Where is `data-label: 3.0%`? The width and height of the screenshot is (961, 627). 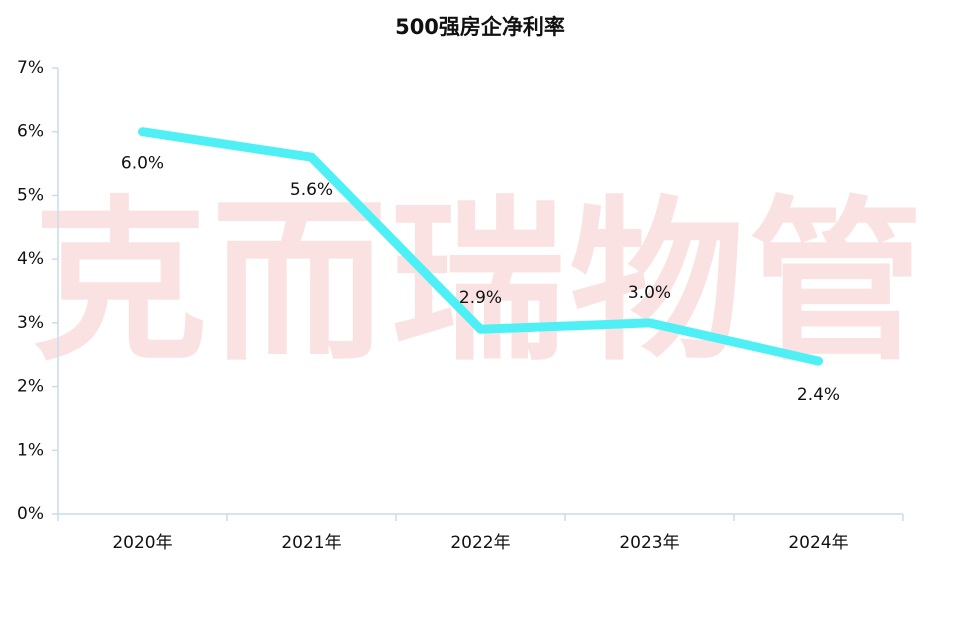
data-label: 3.0% is located at coordinates (649, 293).